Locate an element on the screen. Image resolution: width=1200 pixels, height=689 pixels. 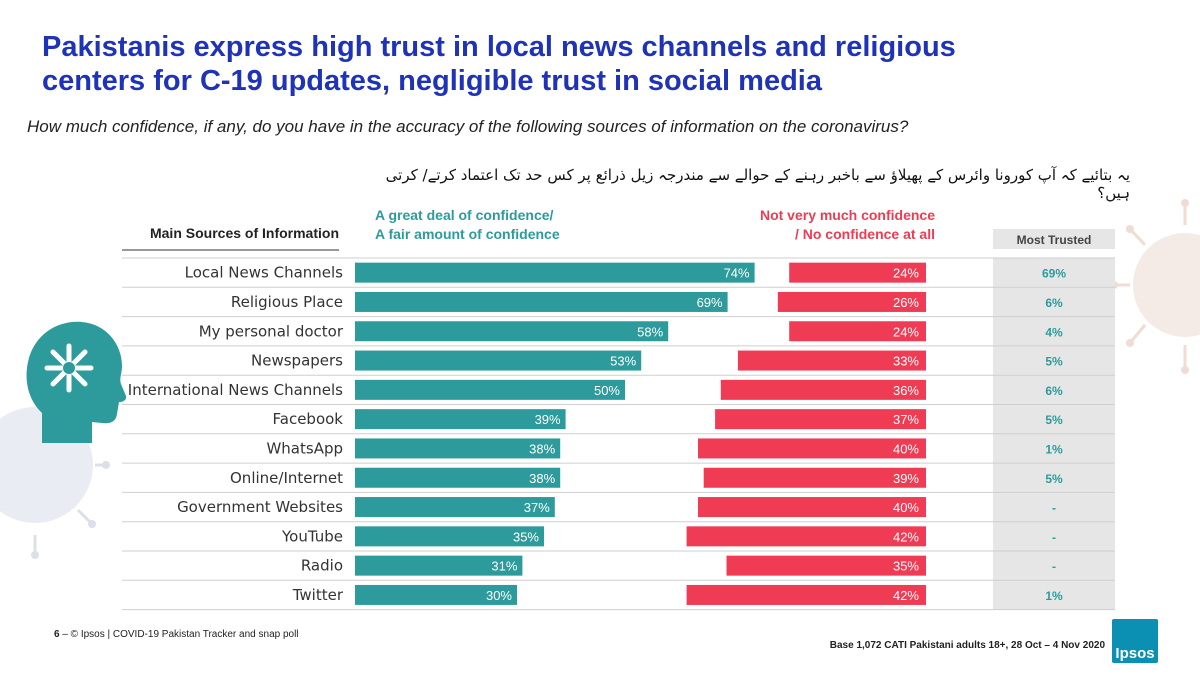
category-label: International News Channels is located at coordinates (235, 390).